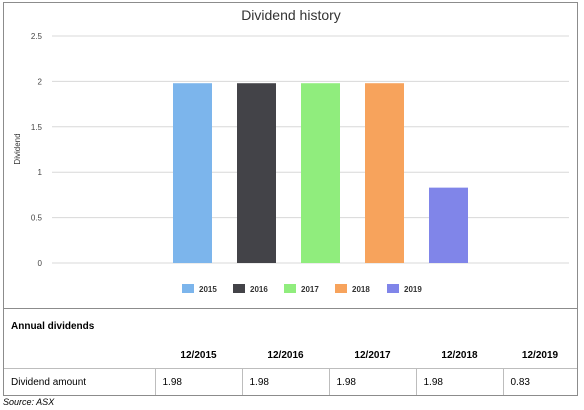 This screenshot has width=584, height=410. What do you see at coordinates (290, 288) in the screenshot?
I see `legend-swatch-2017` at bounding box center [290, 288].